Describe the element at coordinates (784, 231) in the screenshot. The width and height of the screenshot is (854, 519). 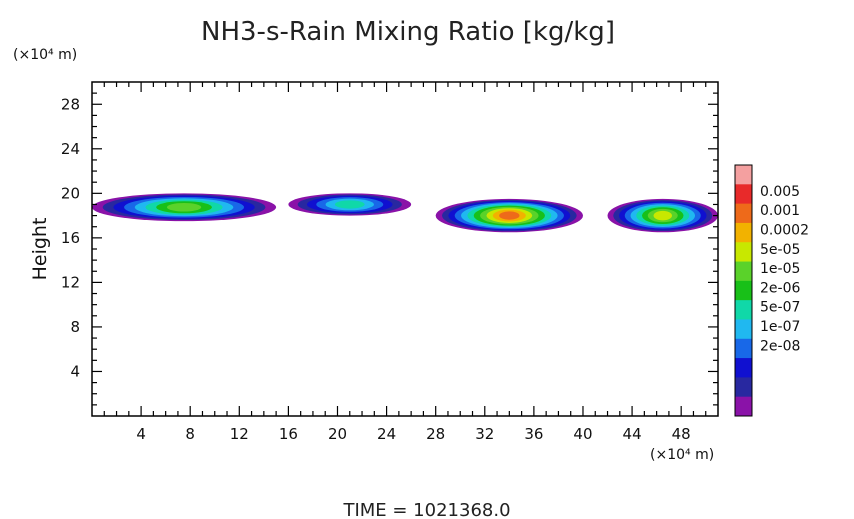
I see `colorbar-label: 0.0002` at that location.